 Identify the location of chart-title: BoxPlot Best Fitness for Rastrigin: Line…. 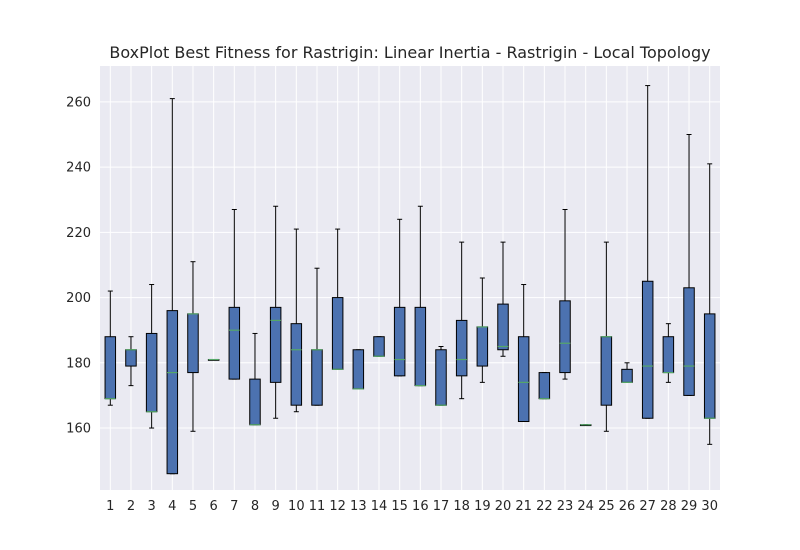
(409, 52).